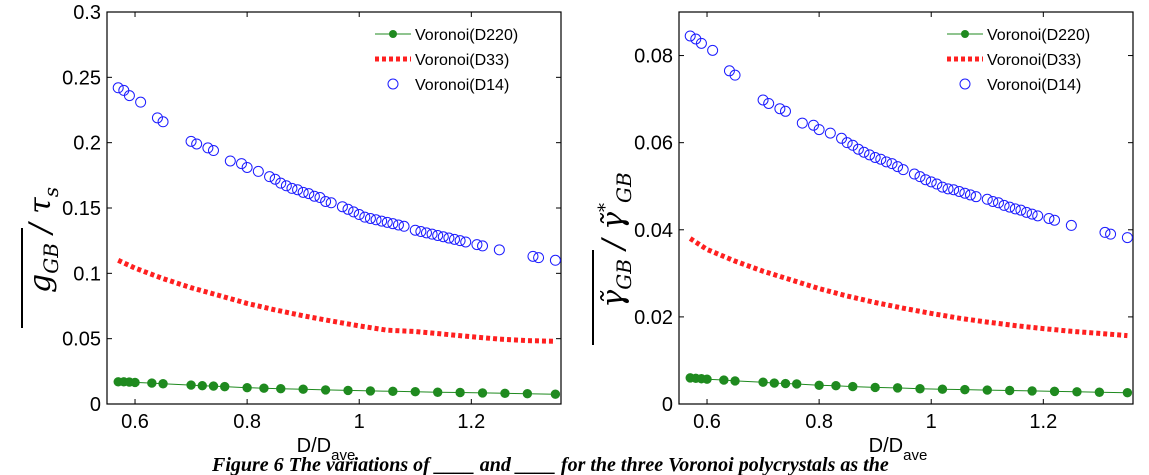 Image resolution: width=1149 pixels, height=475 pixels. I want to click on x-tick-label: 1.2, so click(1043, 422).